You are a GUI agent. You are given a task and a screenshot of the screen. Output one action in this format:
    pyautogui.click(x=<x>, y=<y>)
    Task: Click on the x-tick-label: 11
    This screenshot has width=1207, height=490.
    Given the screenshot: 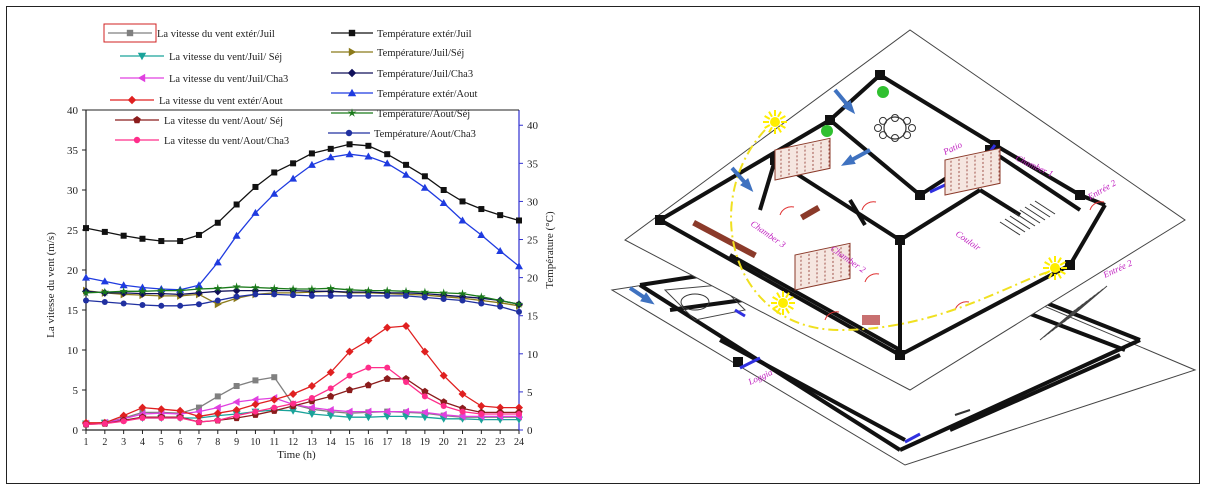 What is the action you would take?
    pyautogui.click(x=274, y=442)
    